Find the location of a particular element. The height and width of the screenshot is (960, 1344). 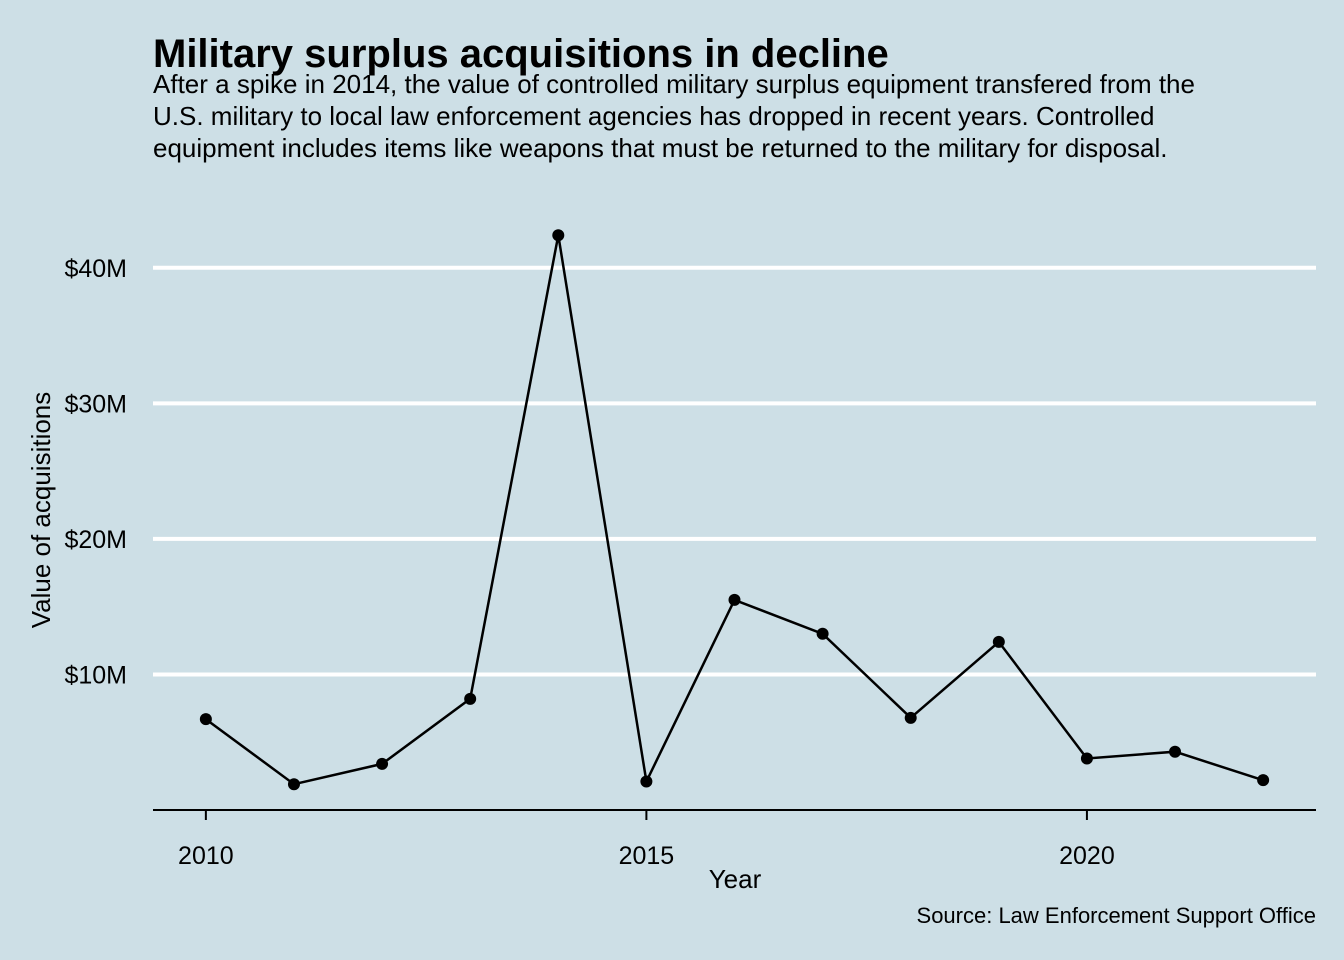

y-axis-title: Value of acquisitions is located at coordinates (41, 510).